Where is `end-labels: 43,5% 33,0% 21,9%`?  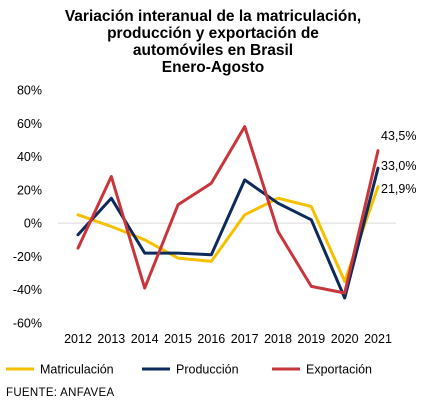
end-labels: 43,5% 33,0% 21,9% is located at coordinates (398, 162).